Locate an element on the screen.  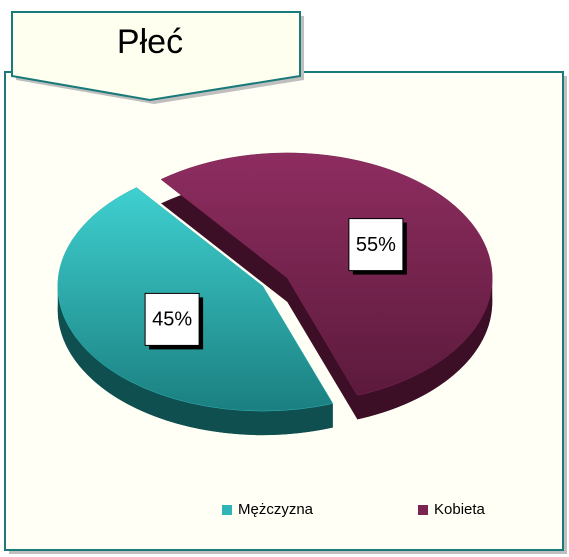
legend-label: Kobieta is located at coordinates (460, 509).